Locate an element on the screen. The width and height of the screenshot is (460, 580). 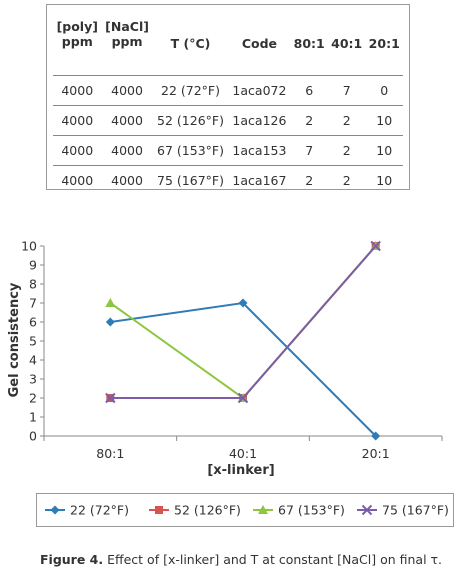
header-poly: [poly] ppm is located at coordinates (77, 43).